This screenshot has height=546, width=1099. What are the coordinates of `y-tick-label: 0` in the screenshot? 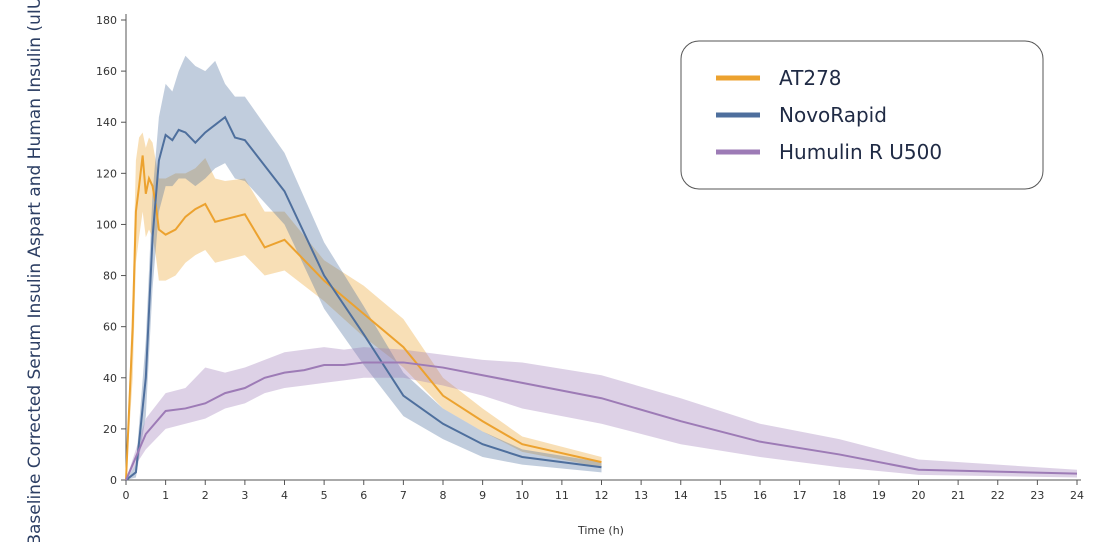 It's located at (113, 480).